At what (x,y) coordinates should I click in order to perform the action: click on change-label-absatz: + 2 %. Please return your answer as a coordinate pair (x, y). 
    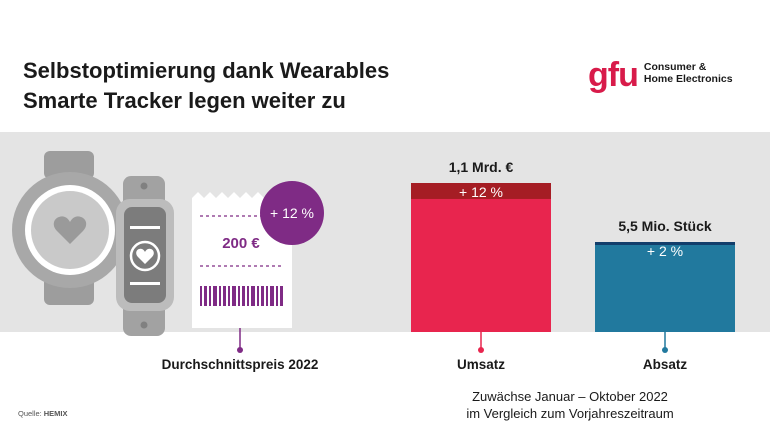
    Looking at the image, I should click on (665, 251).